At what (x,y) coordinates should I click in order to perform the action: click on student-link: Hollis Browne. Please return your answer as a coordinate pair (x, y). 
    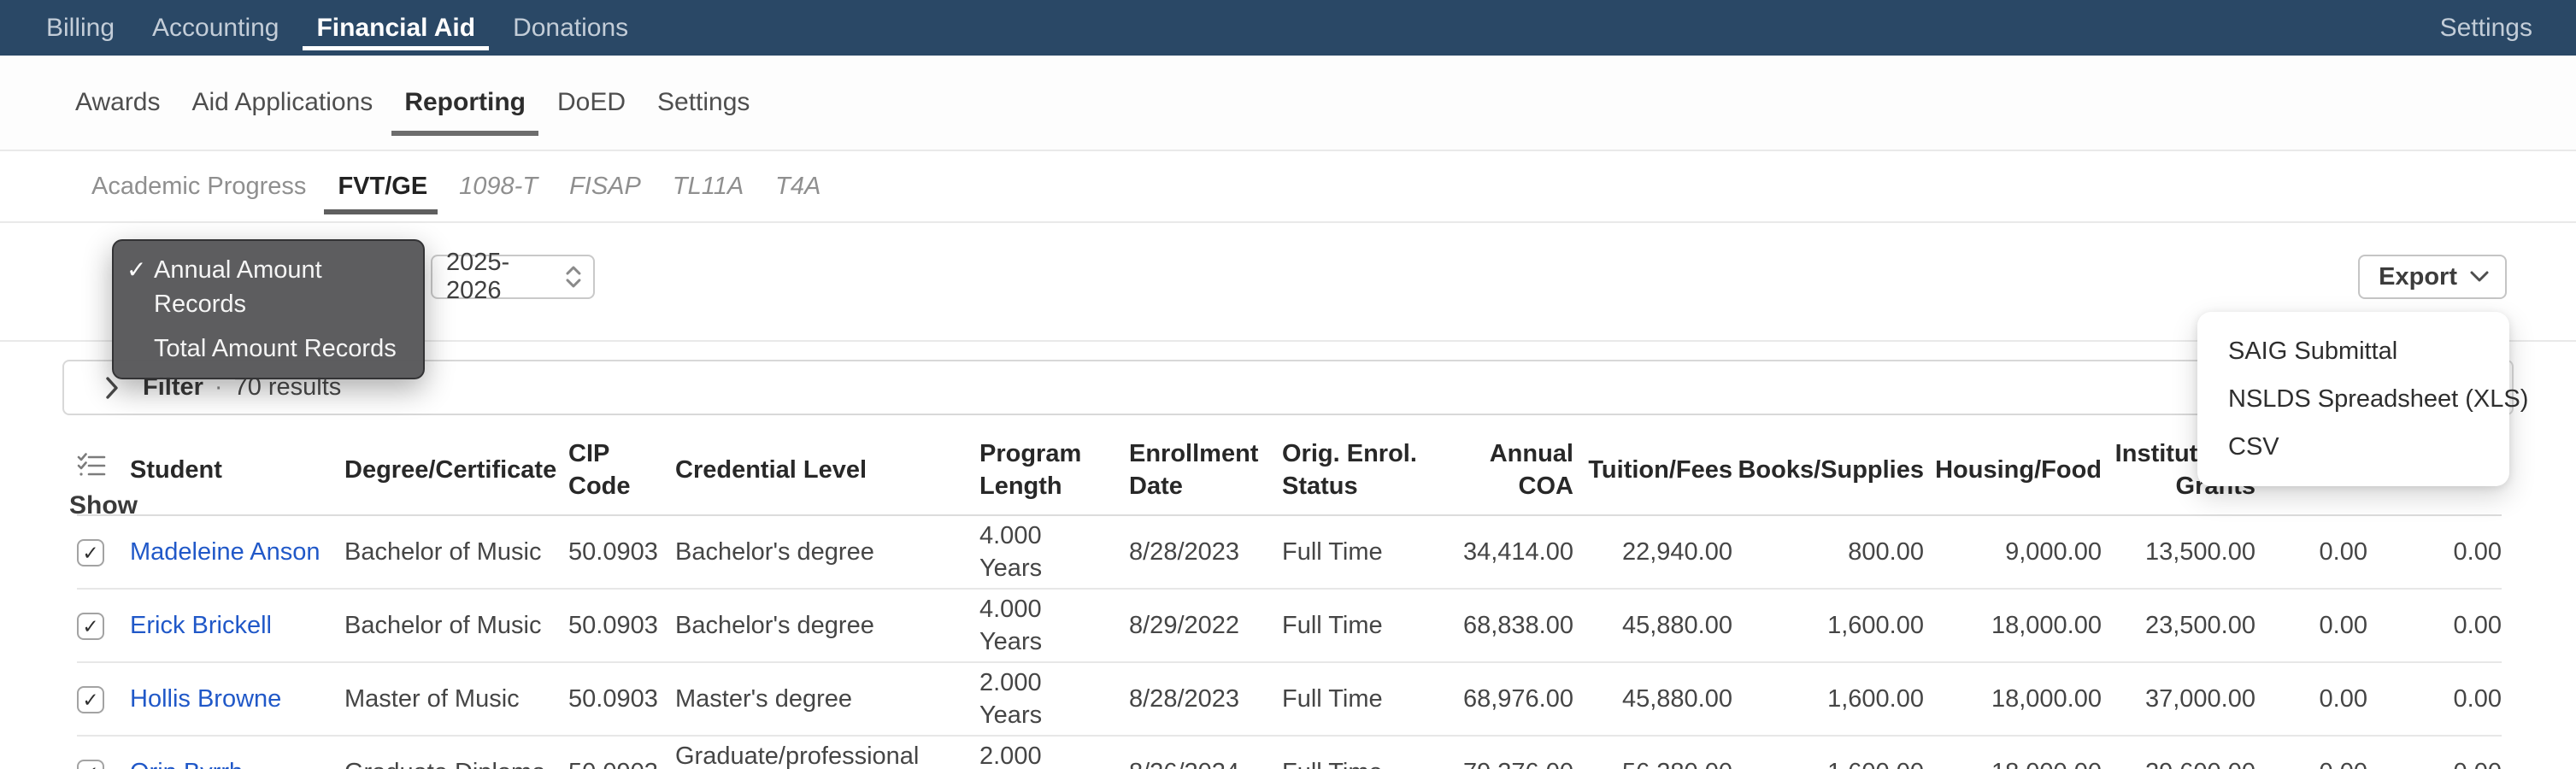
    Looking at the image, I should click on (206, 699).